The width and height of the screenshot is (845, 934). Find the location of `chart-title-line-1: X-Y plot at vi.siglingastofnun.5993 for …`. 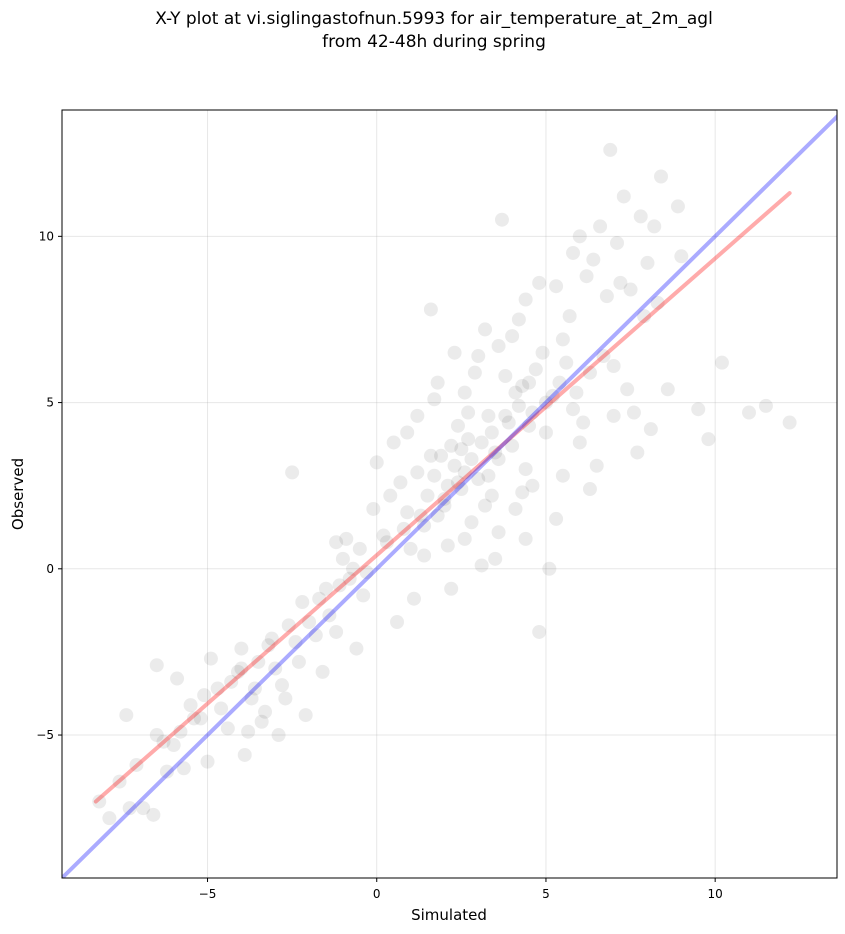

chart-title-line-1: X-Y plot at vi.siglingastofnun.5993 for … is located at coordinates (434, 19).